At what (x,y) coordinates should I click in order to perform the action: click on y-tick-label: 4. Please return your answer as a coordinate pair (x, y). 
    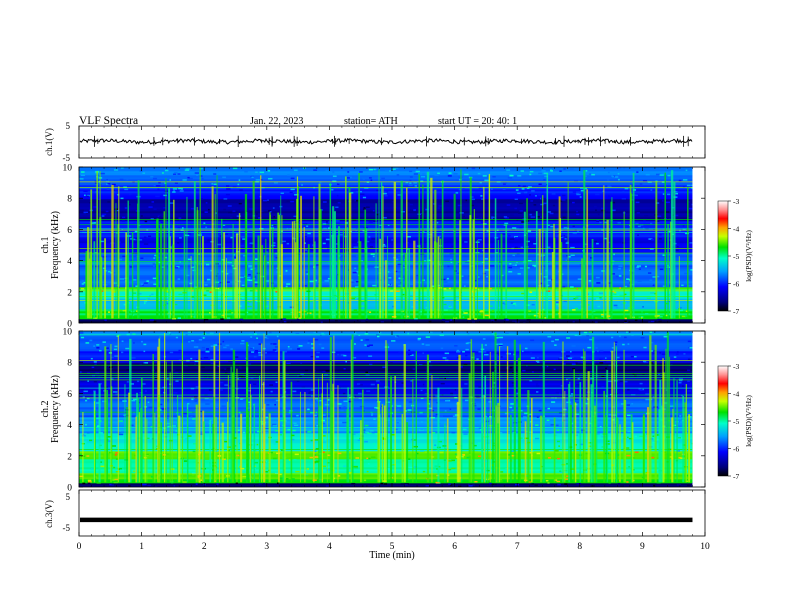
    Looking at the image, I should click on (69, 426).